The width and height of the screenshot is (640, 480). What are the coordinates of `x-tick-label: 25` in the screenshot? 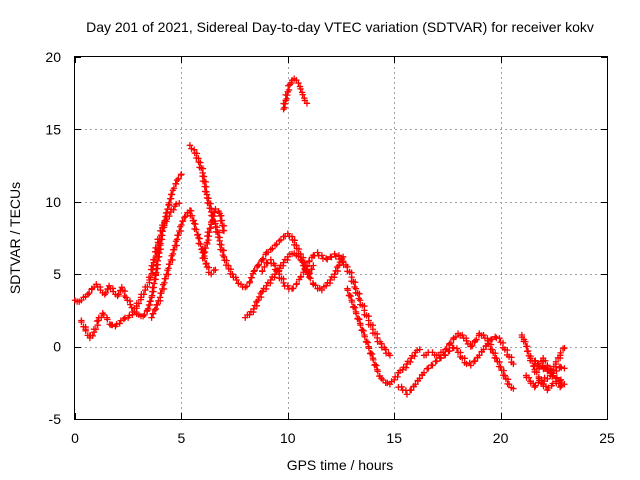 It's located at (607, 438).